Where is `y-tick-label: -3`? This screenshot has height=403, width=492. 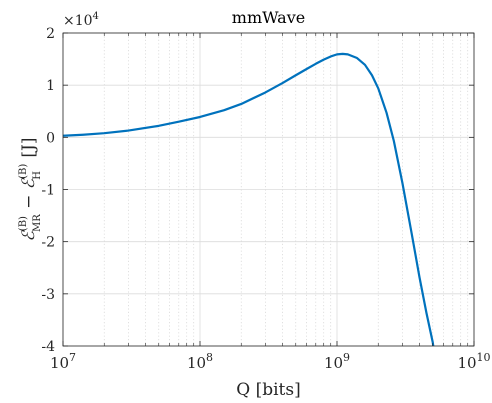 y-tick-label: -3 is located at coordinates (48, 295).